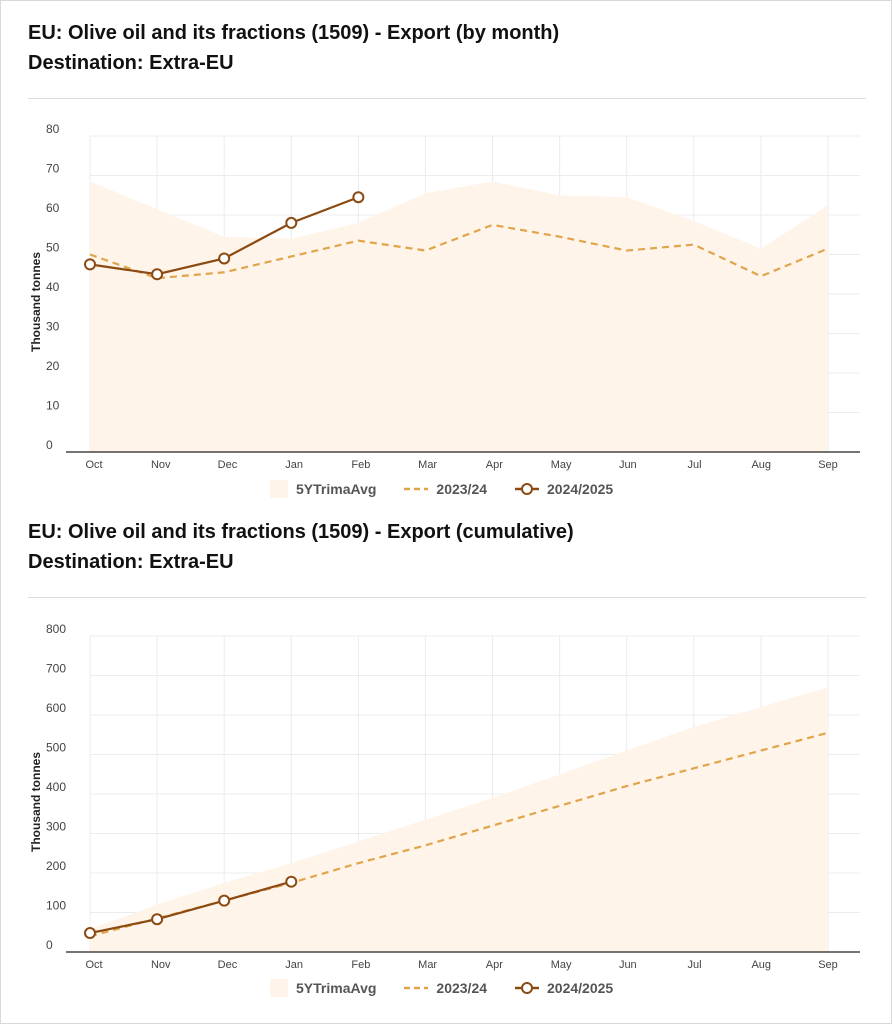 The height and width of the screenshot is (1024, 892). What do you see at coordinates (56, 748) in the screenshot?
I see `y-tick-label: 500` at bounding box center [56, 748].